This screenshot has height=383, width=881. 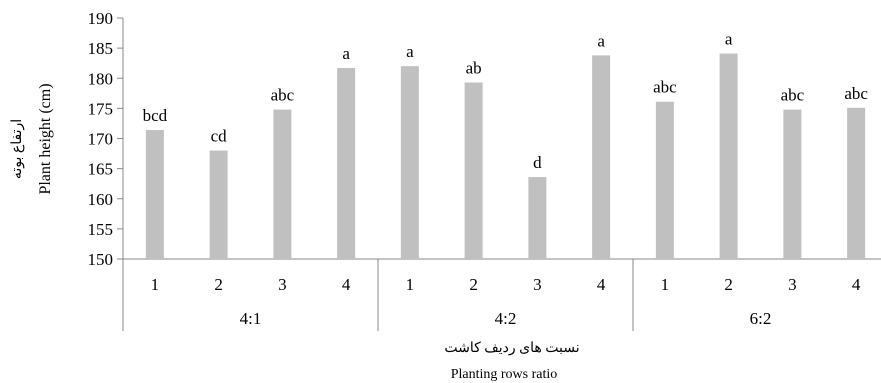 What do you see at coordinates (511, 348) in the screenshot?
I see `x-axis-title-persian: نسبت های ردیف کاشت` at bounding box center [511, 348].